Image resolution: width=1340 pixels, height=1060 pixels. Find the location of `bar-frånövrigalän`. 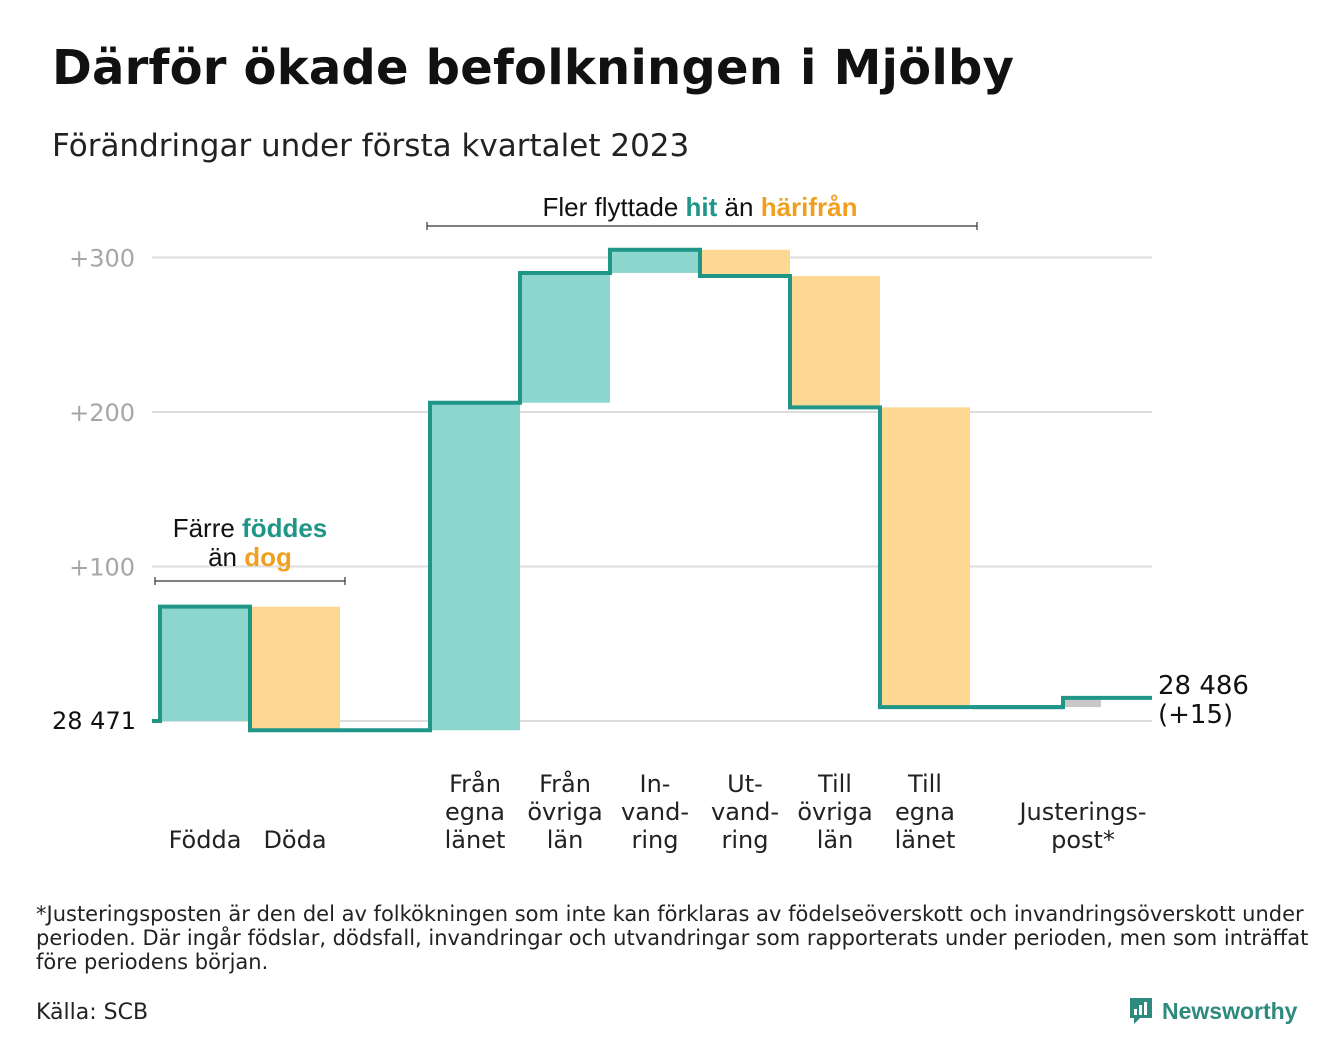

bar-frånövrigalän is located at coordinates (565, 337).